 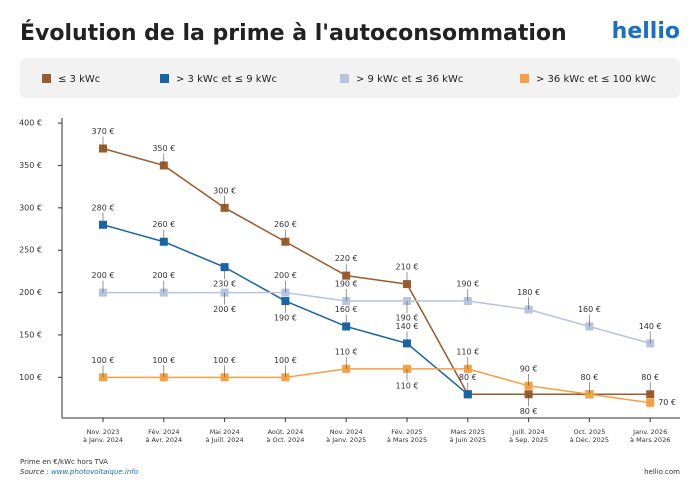 I want to click on value-label: 370 €, so click(x=103, y=131).